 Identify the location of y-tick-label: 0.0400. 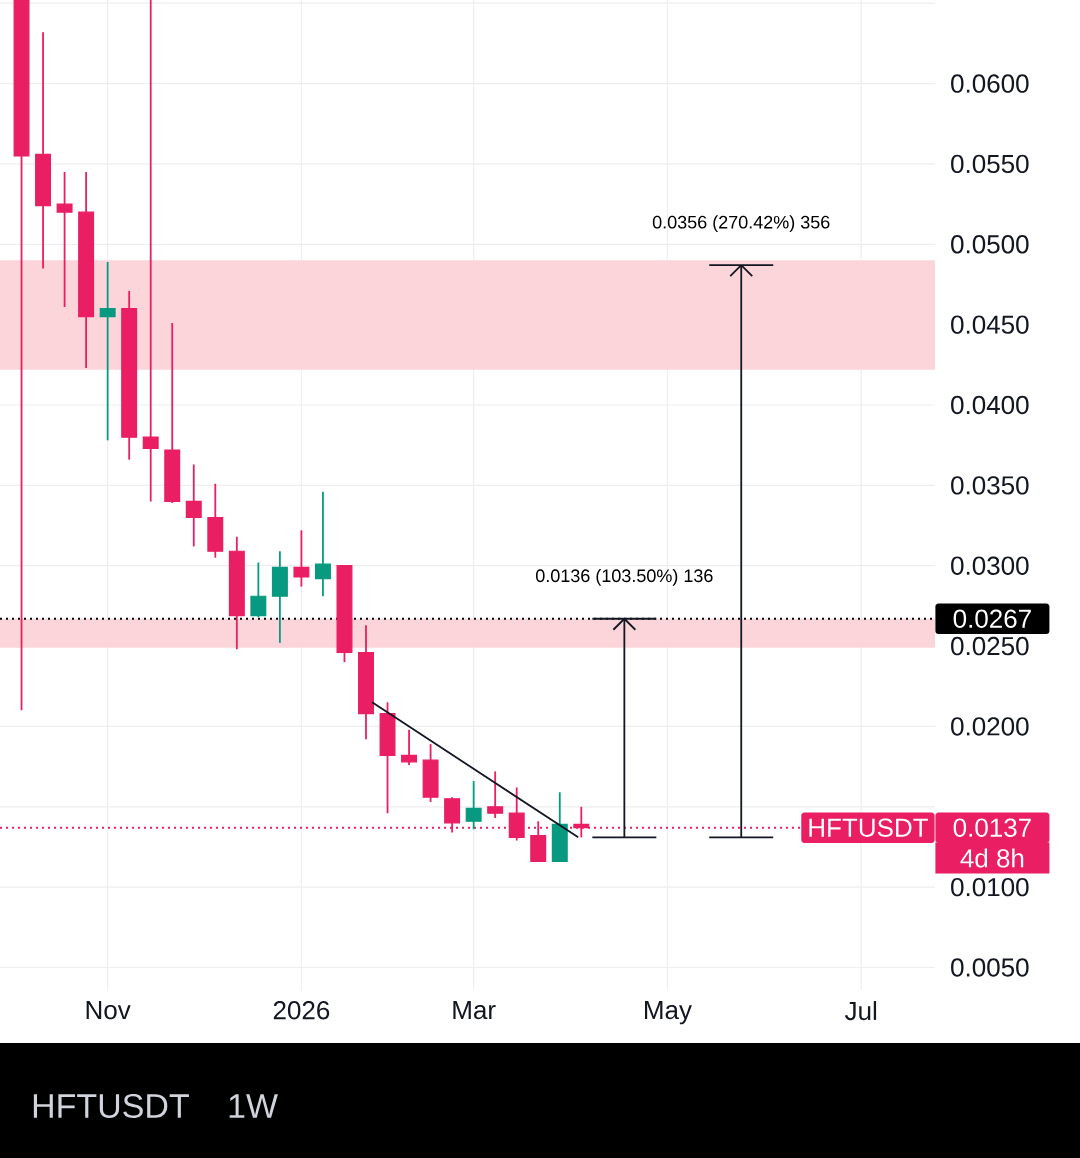
(990, 405).